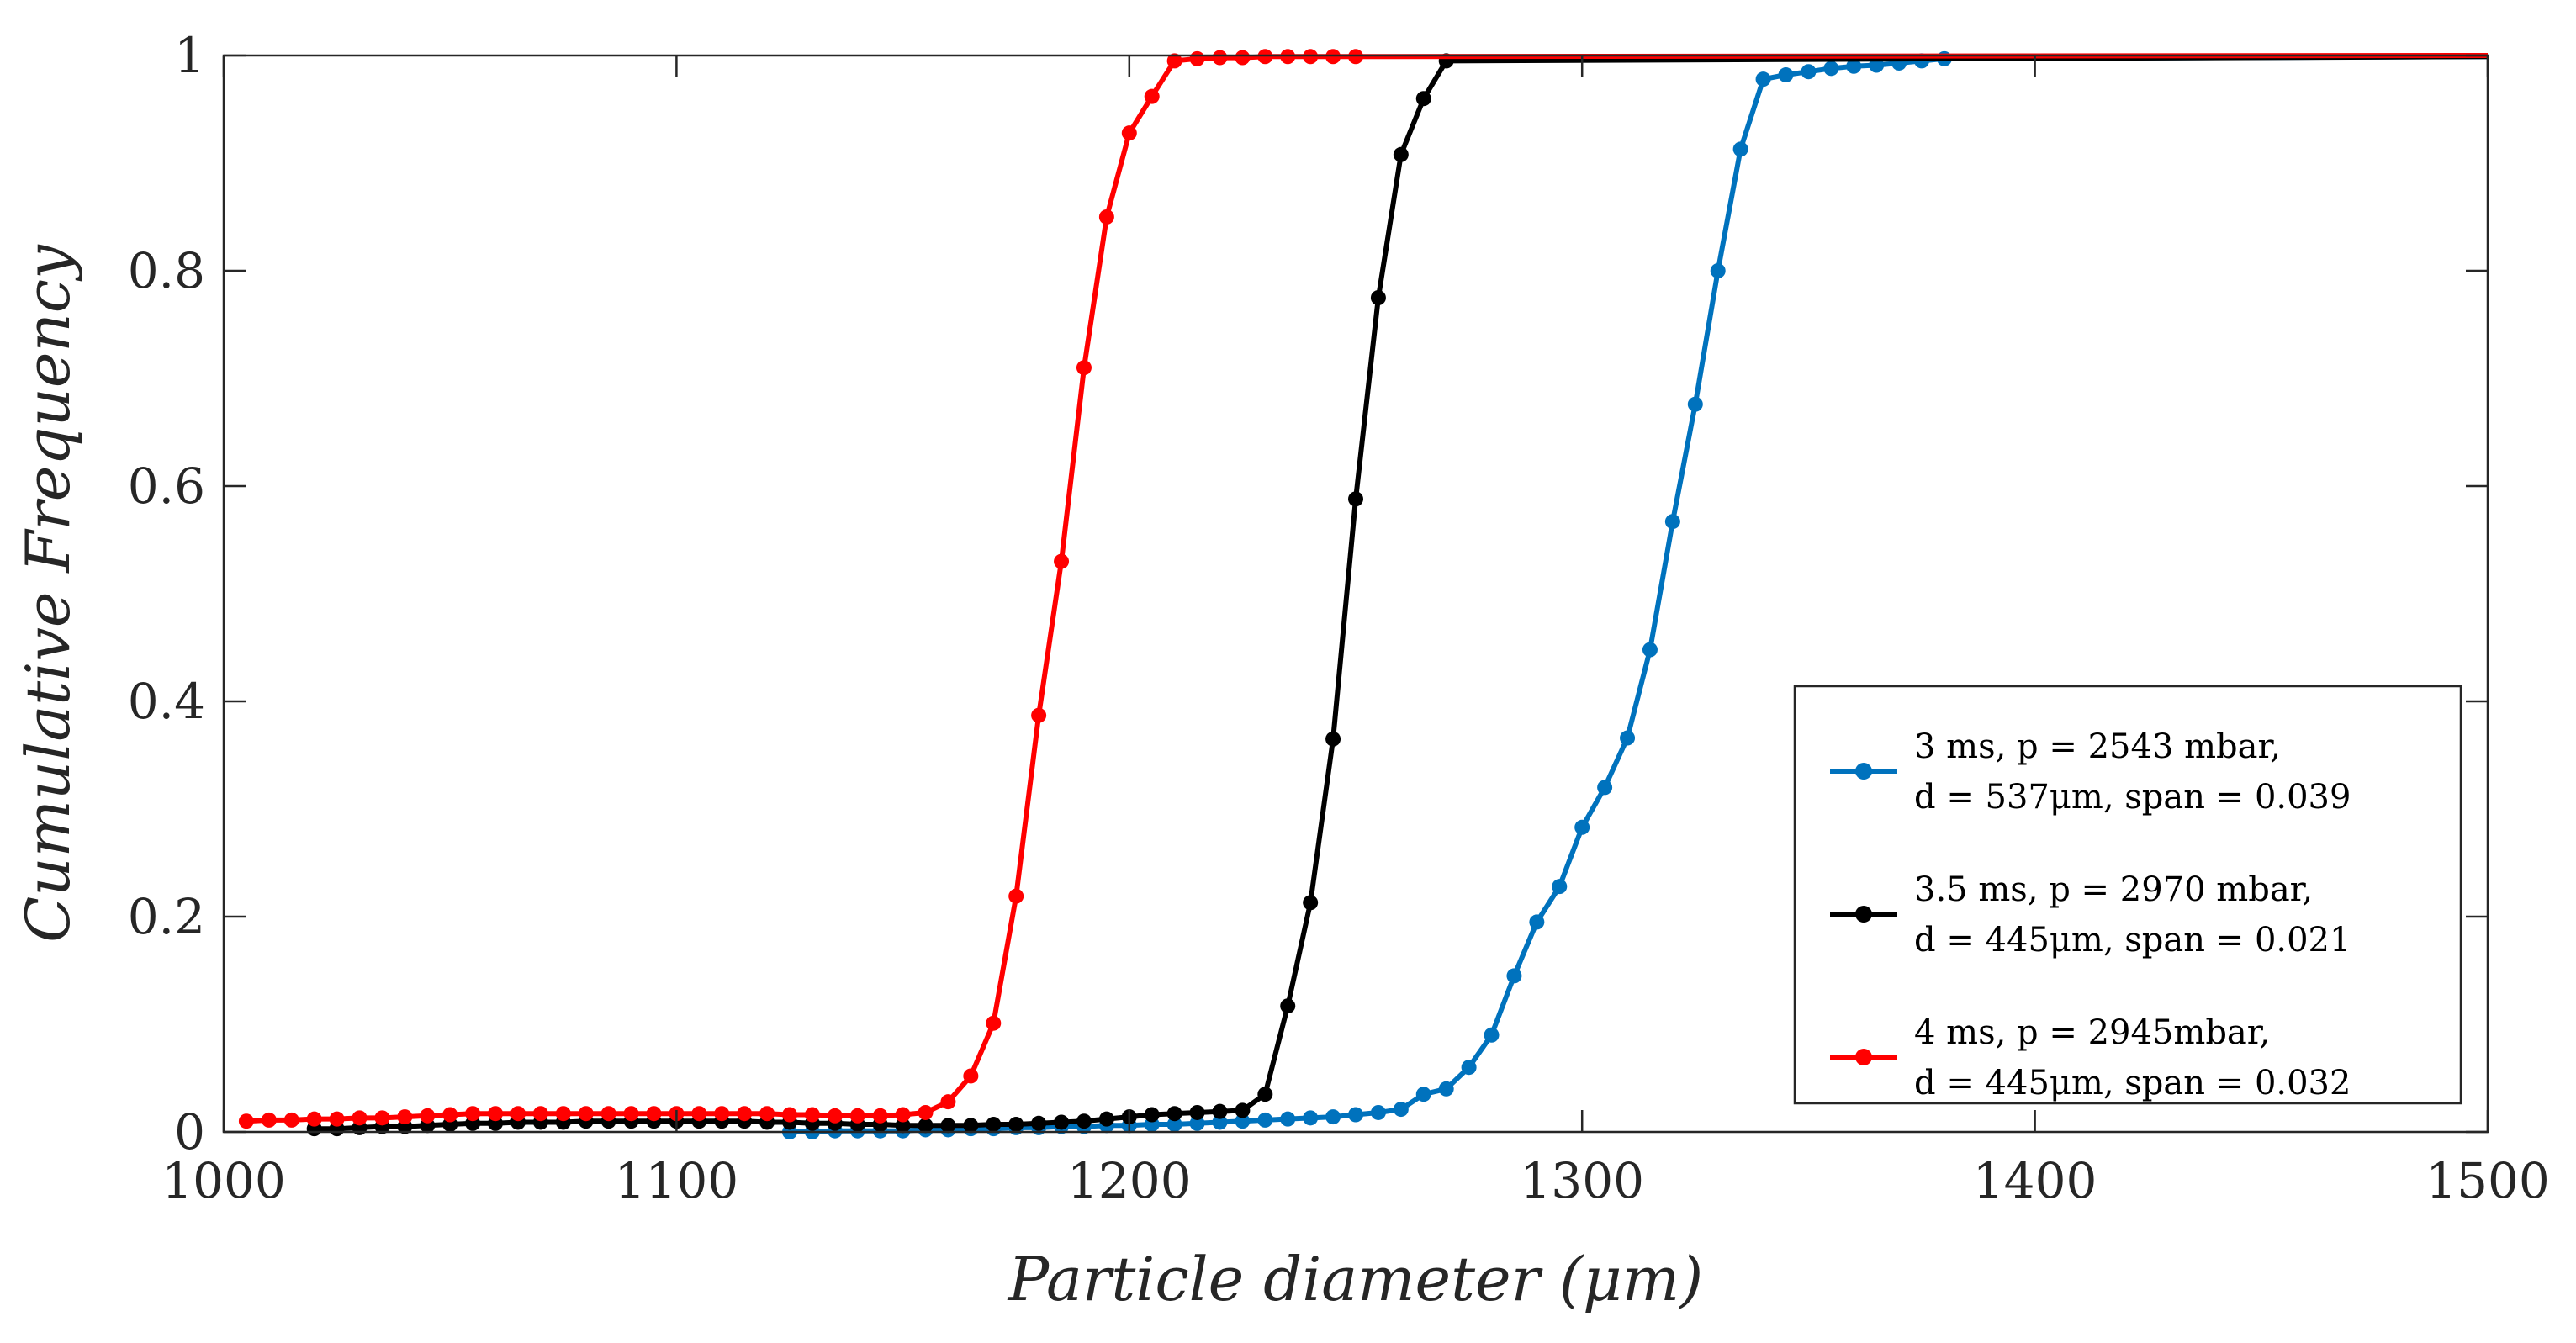 Image resolution: width=2576 pixels, height=1343 pixels. Describe the element at coordinates (2097, 747) in the screenshot. I see `legend-label-line1: 3 ms, p = 2543 mbar,` at that location.